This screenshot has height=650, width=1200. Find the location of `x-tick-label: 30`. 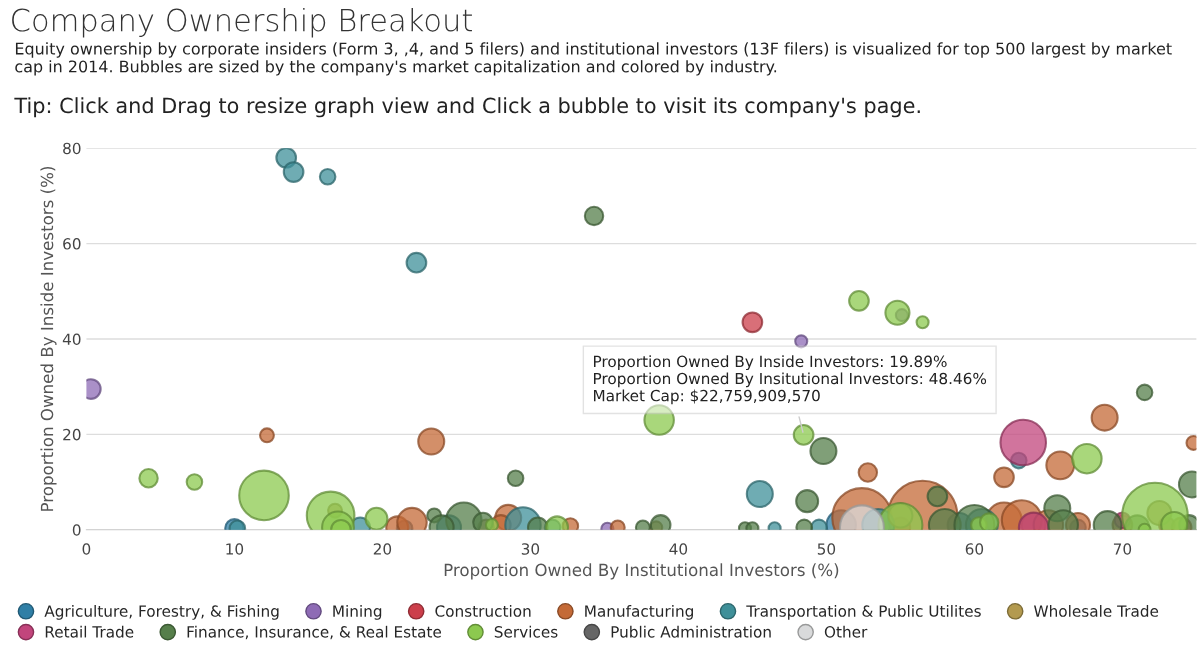

x-tick-label: 30 is located at coordinates (530, 549).